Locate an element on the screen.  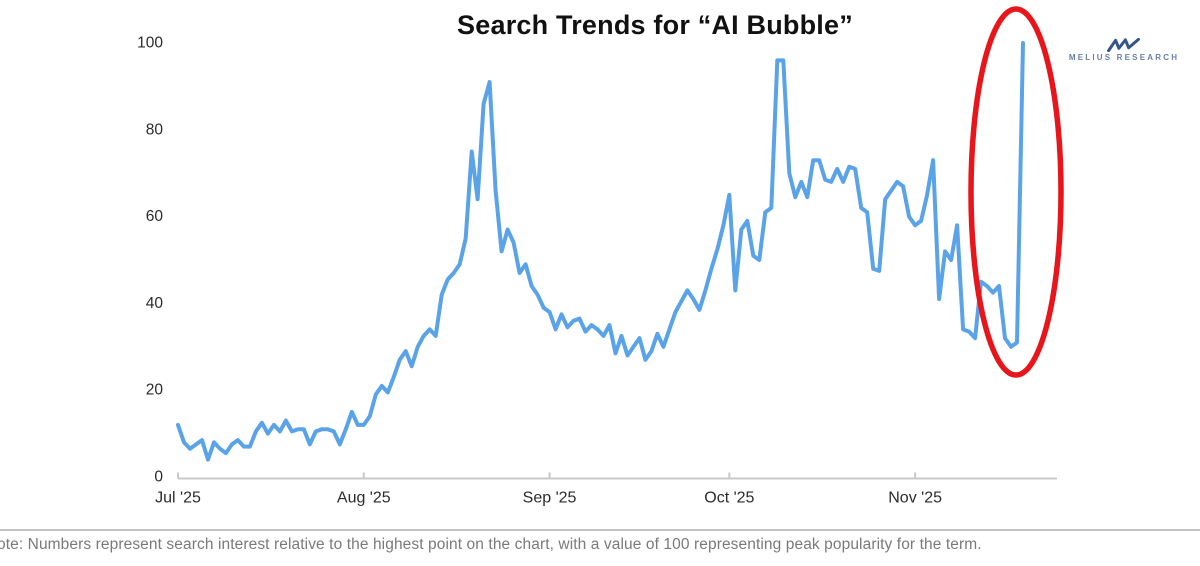
footnote-divider is located at coordinates (600, 530).